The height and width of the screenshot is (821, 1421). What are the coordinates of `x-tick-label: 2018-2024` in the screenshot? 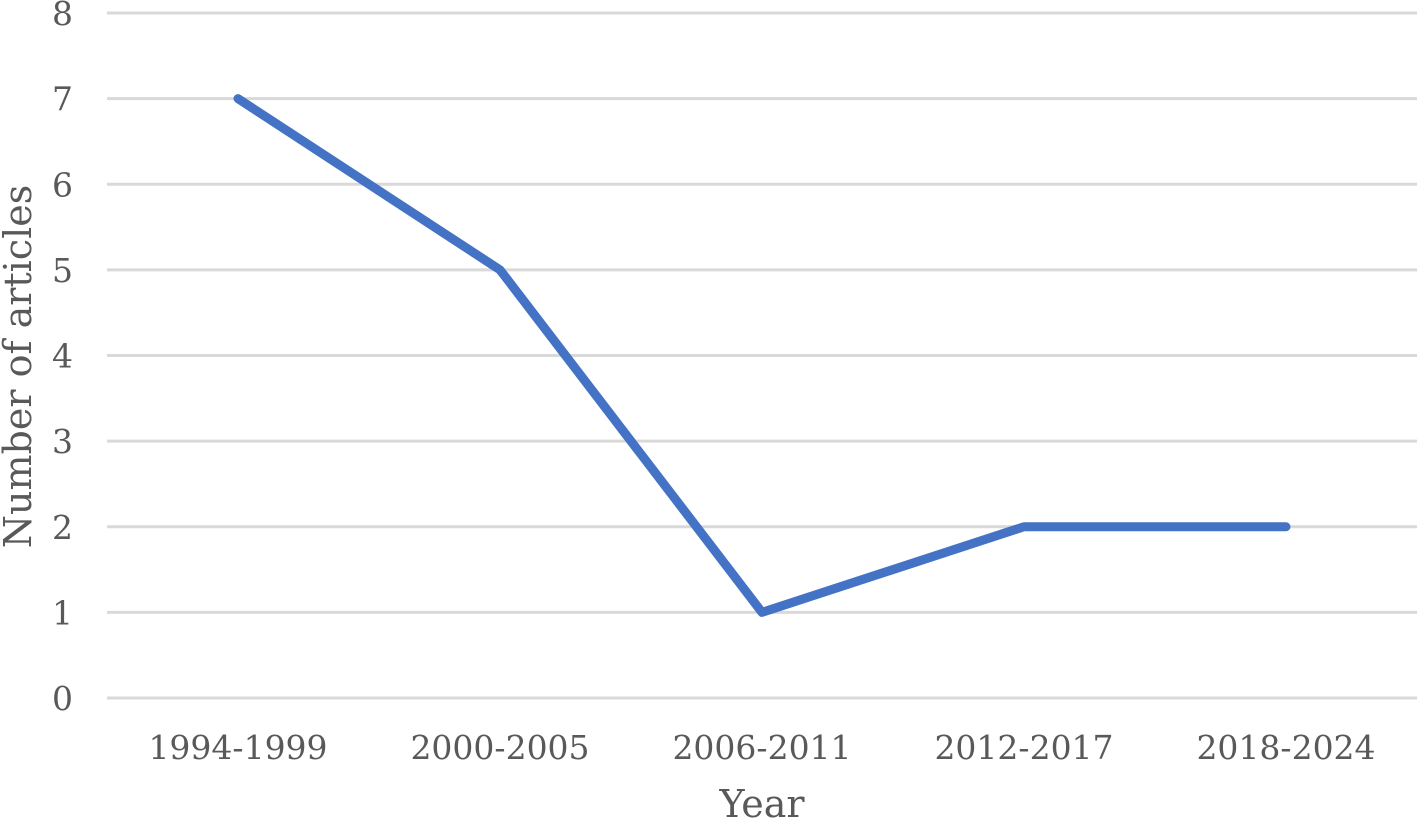 It's located at (1285, 747).